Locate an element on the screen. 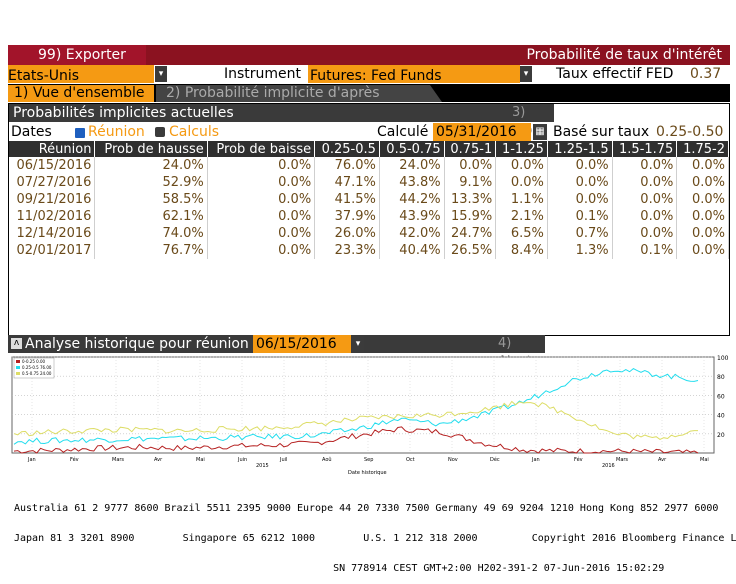  instrument-select: Futures: Fed Funds is located at coordinates (414, 74).